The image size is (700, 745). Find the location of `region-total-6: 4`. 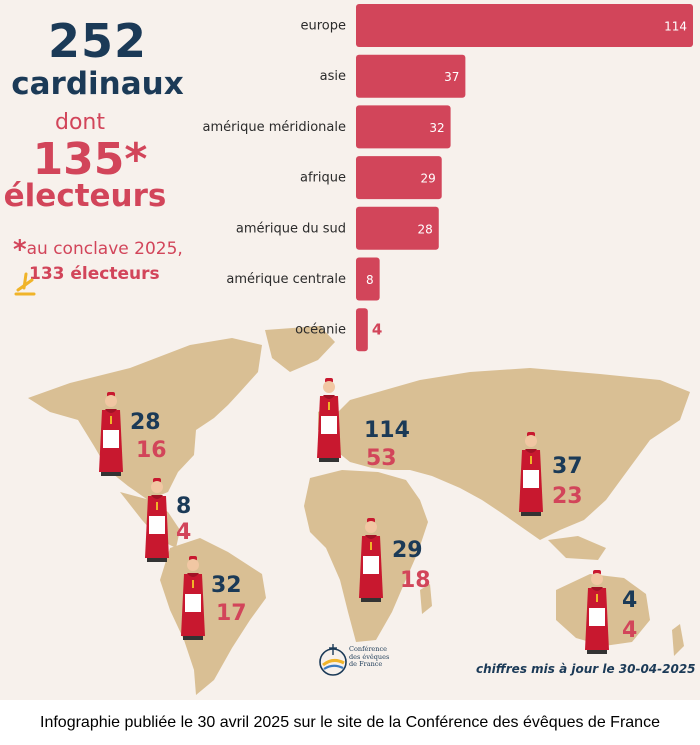

region-total-6: 4 is located at coordinates (630, 600).